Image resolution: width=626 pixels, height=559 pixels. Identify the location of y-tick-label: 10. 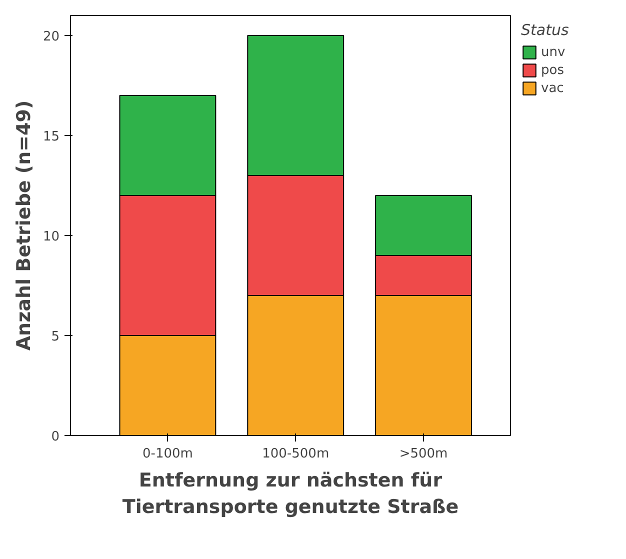
(51, 237).